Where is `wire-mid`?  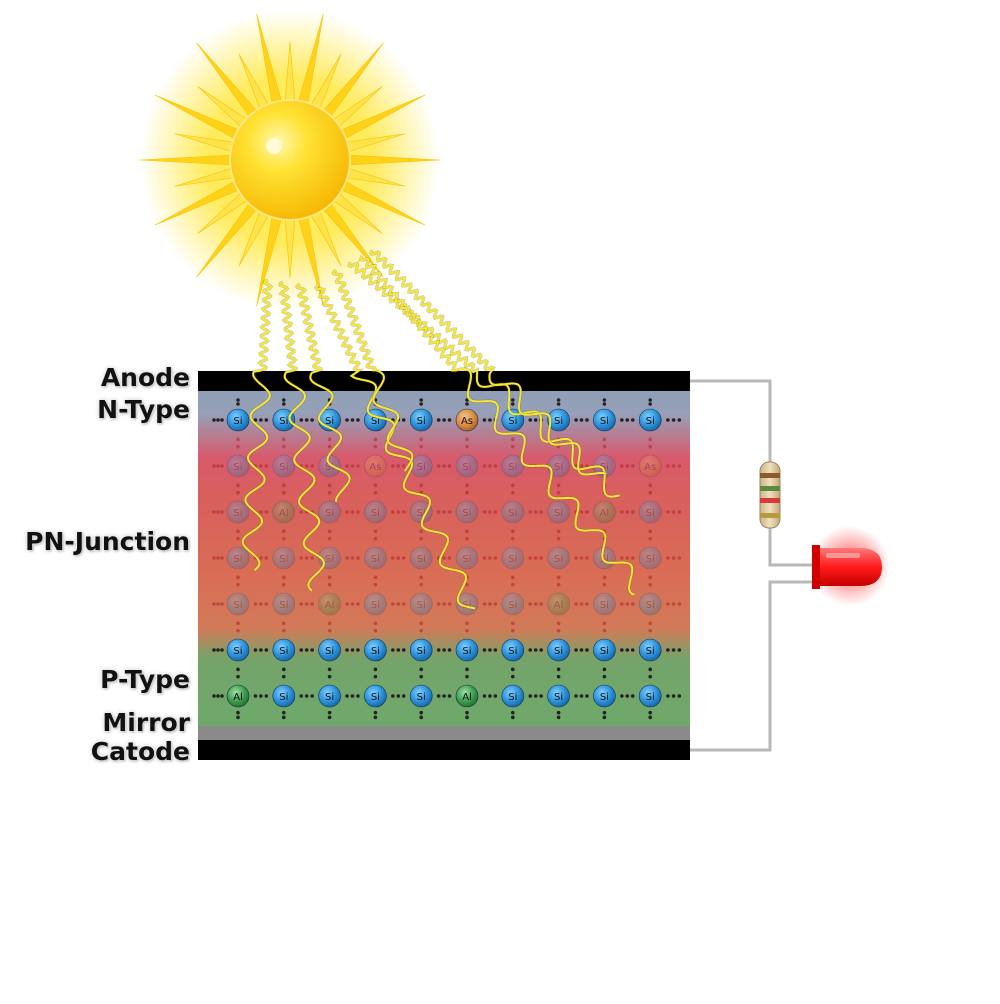 wire-mid is located at coordinates (791, 546).